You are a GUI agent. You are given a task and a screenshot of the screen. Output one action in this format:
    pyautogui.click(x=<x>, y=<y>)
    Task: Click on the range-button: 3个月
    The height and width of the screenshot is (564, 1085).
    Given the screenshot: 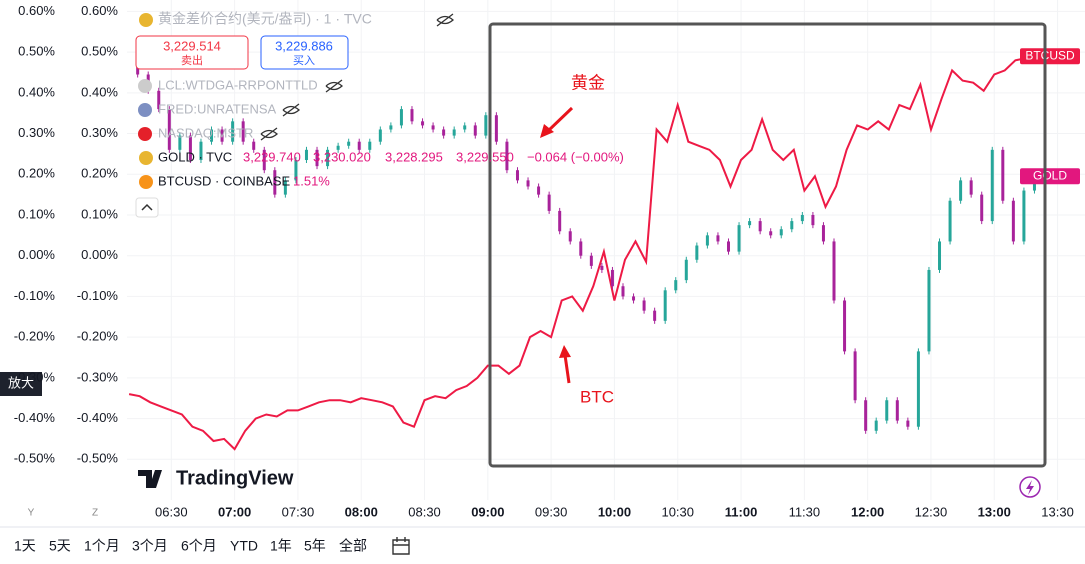 What is the action you would take?
    pyautogui.click(x=150, y=546)
    